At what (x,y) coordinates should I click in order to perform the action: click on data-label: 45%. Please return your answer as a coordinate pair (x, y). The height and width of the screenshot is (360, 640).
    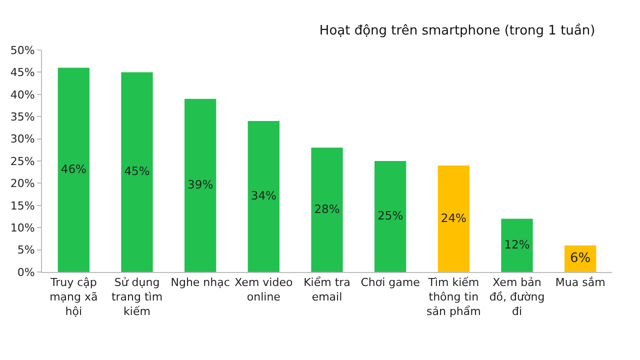
    Looking at the image, I should click on (137, 171).